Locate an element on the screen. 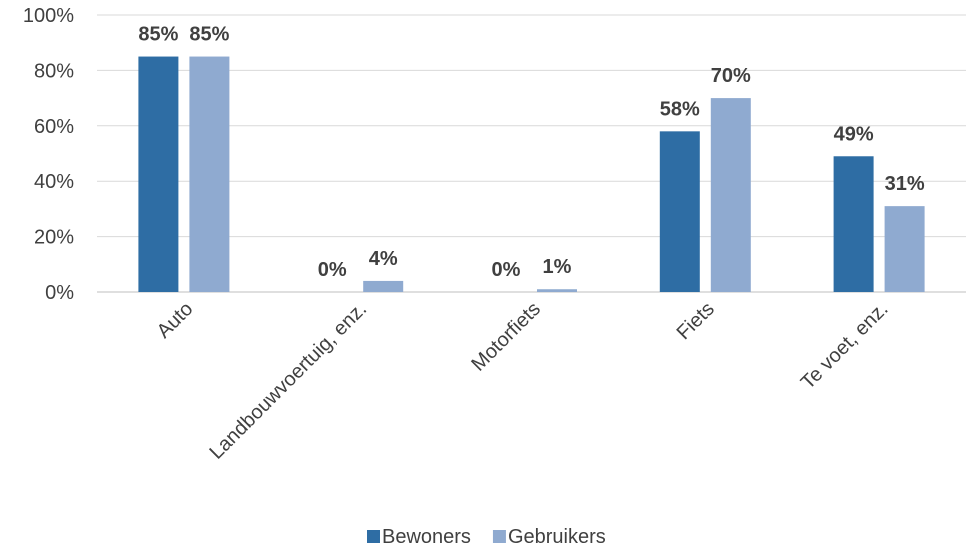 This screenshot has height=554, width=969. x-category-label: Fiets is located at coordinates (696, 321).